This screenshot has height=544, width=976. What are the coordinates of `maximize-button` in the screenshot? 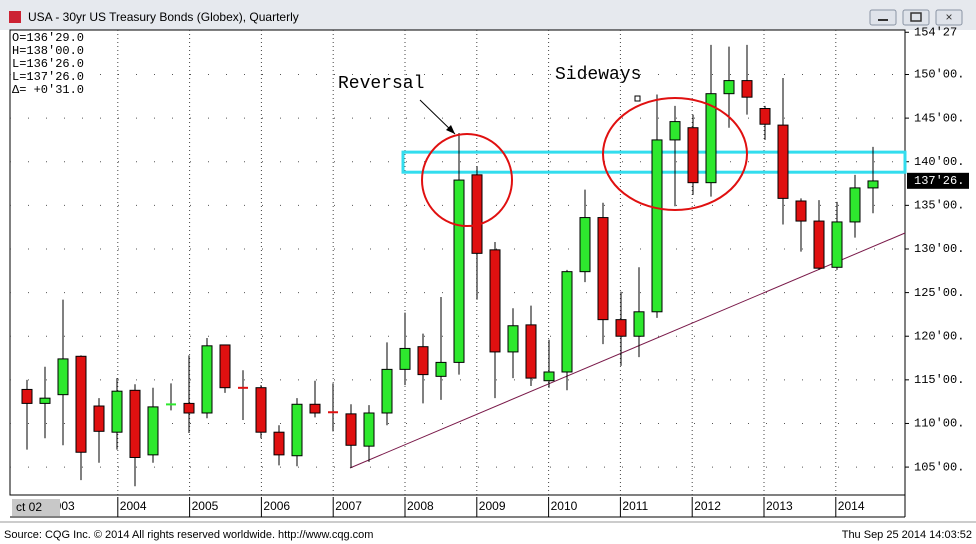 It's located at (916, 17).